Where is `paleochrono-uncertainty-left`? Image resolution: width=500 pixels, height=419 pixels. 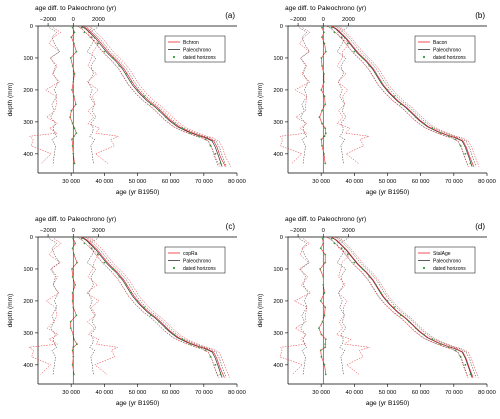
paleochrono-uncertainty-left is located at coordinates (304, 95).